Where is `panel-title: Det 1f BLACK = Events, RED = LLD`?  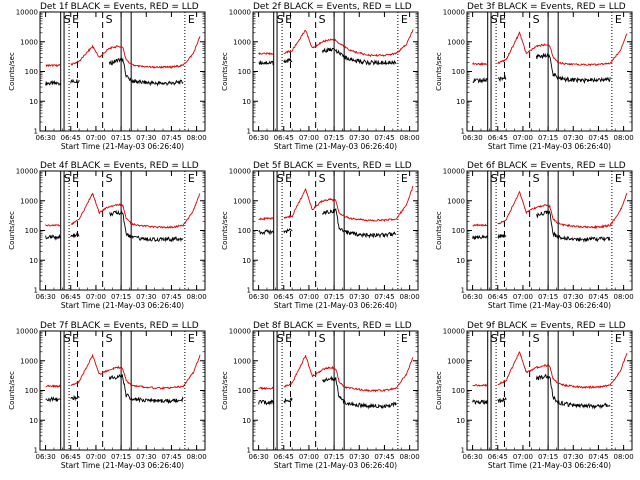 panel-title: Det 1f BLACK = Events, RED = LLD is located at coordinates (119, 7).